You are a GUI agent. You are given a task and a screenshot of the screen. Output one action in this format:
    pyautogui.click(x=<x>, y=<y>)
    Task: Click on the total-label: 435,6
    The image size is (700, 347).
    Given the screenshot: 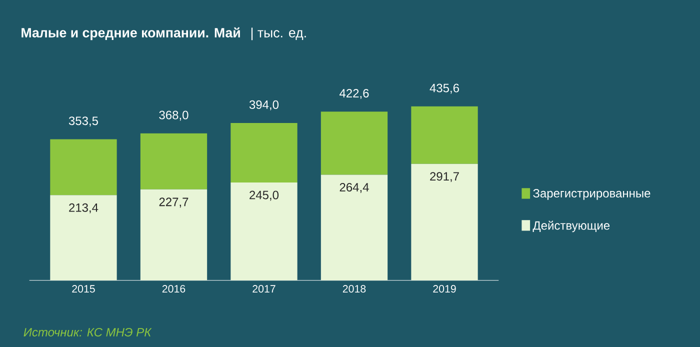 What is the action you would take?
    pyautogui.click(x=444, y=89)
    